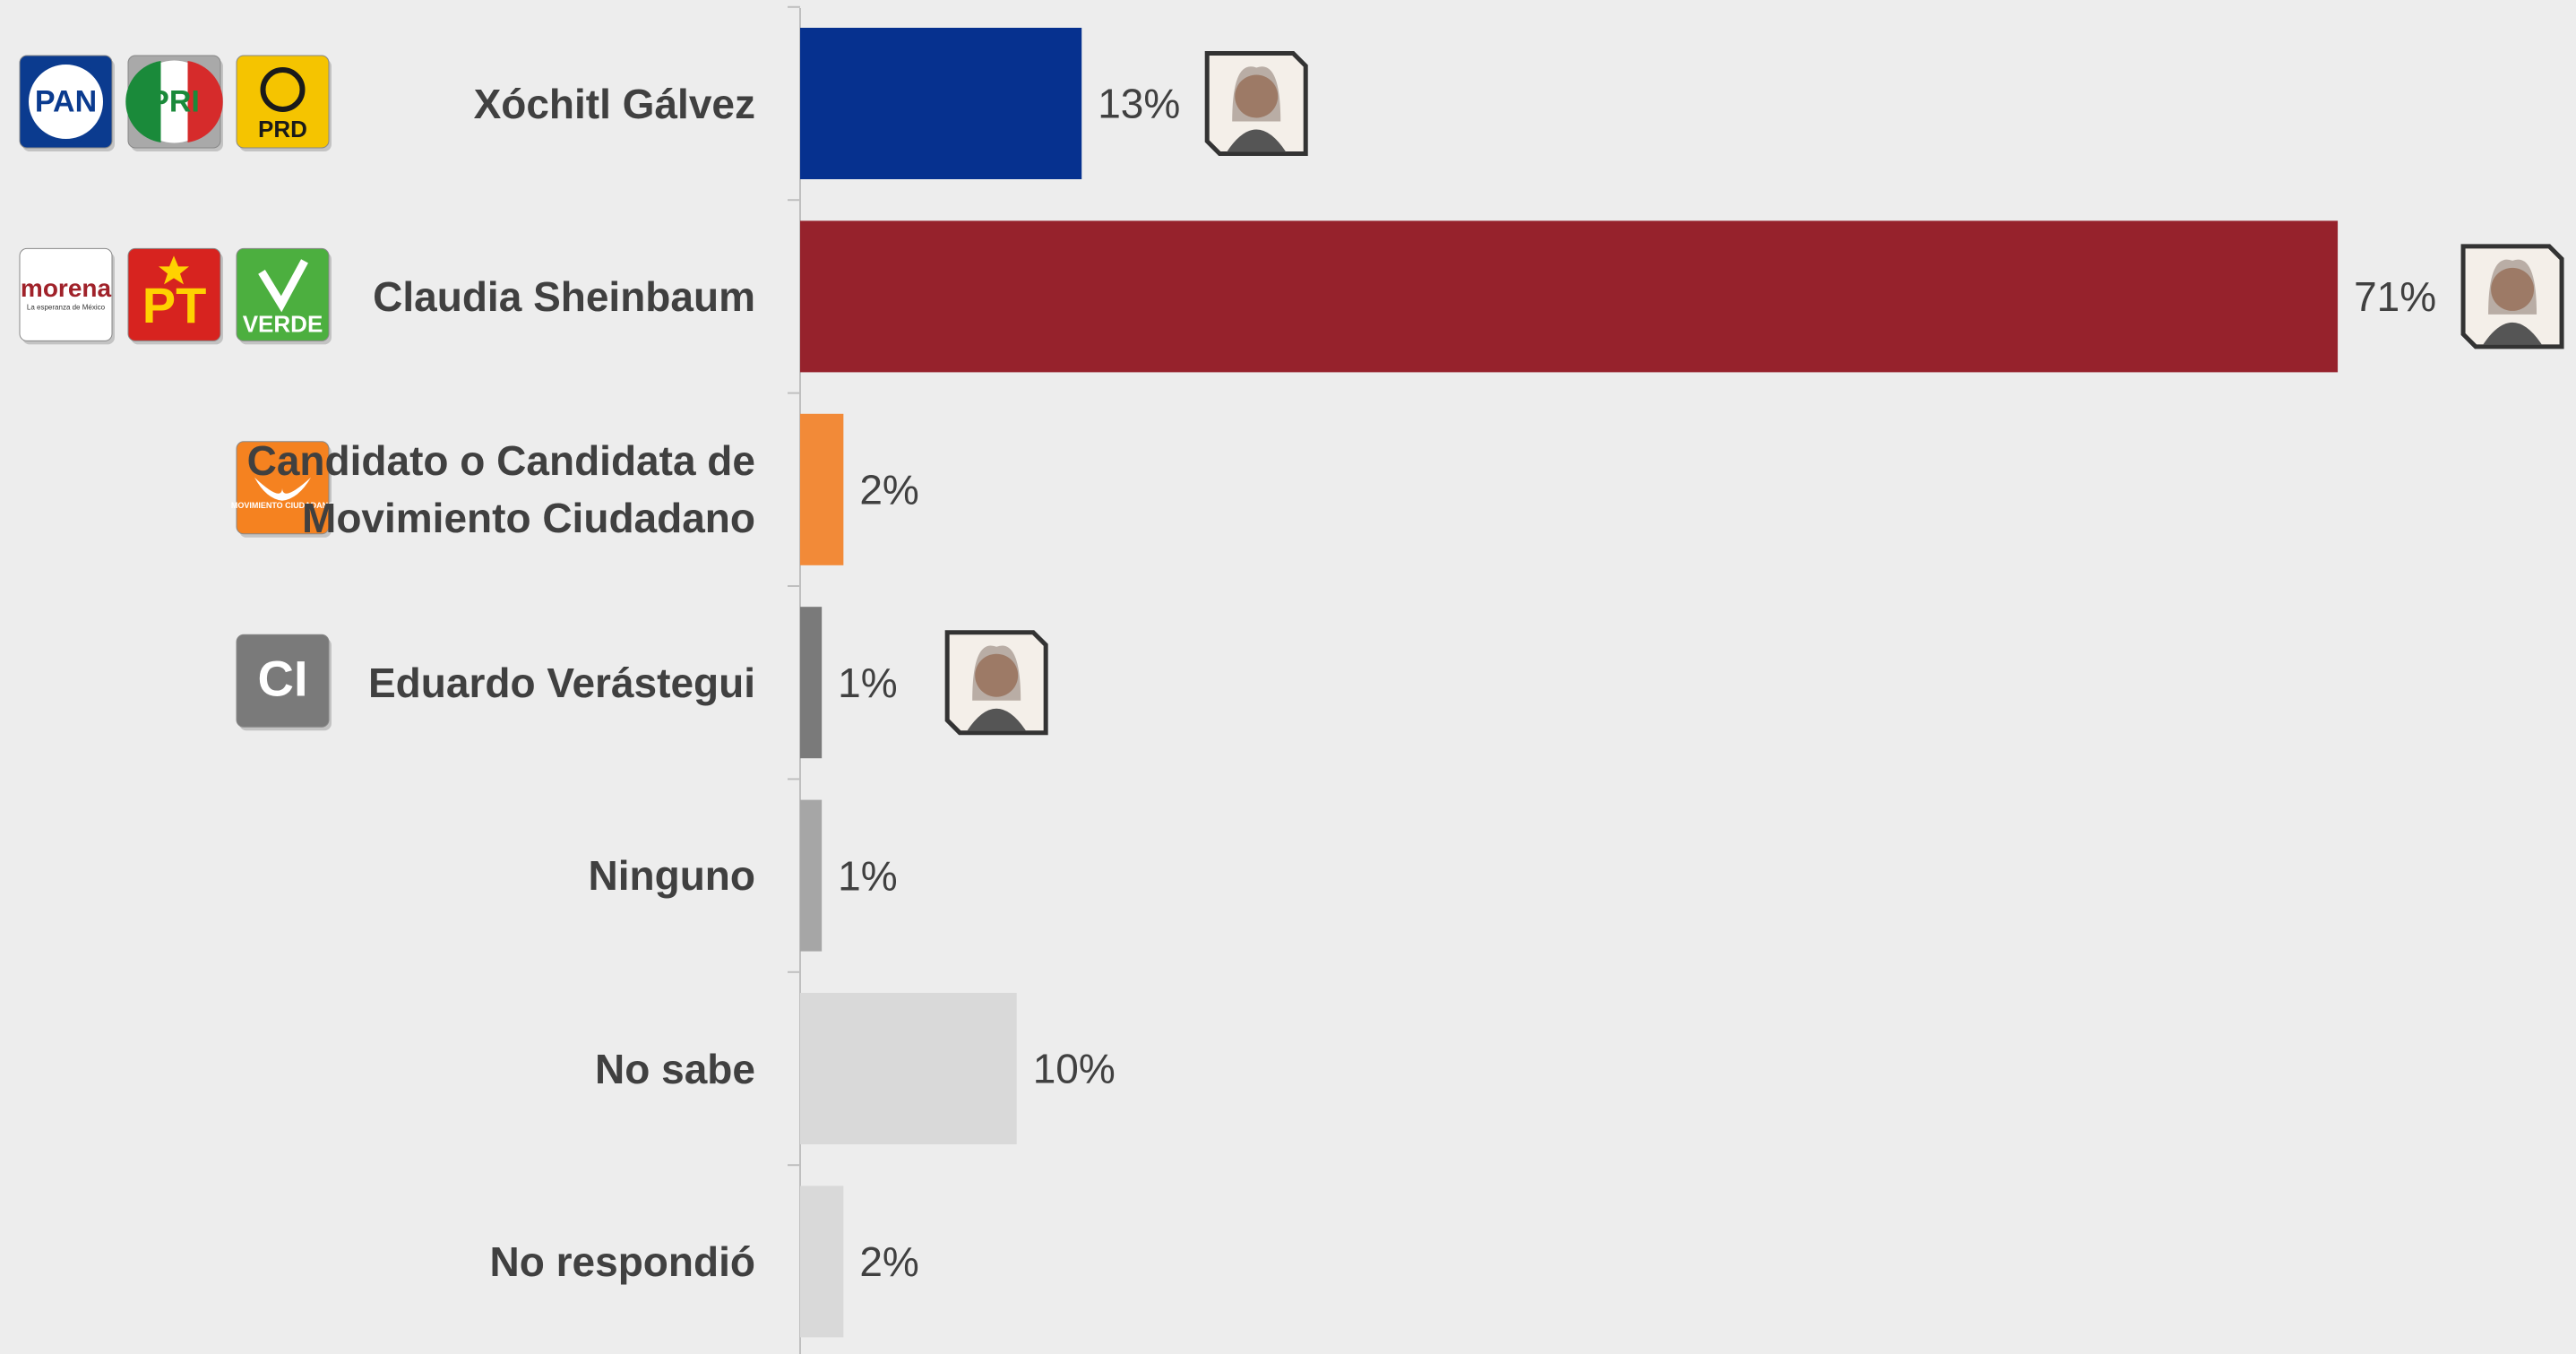 This screenshot has width=2576, height=1354. What do you see at coordinates (614, 103) in the screenshot?
I see `category-label: Xóchitl Gálvez` at bounding box center [614, 103].